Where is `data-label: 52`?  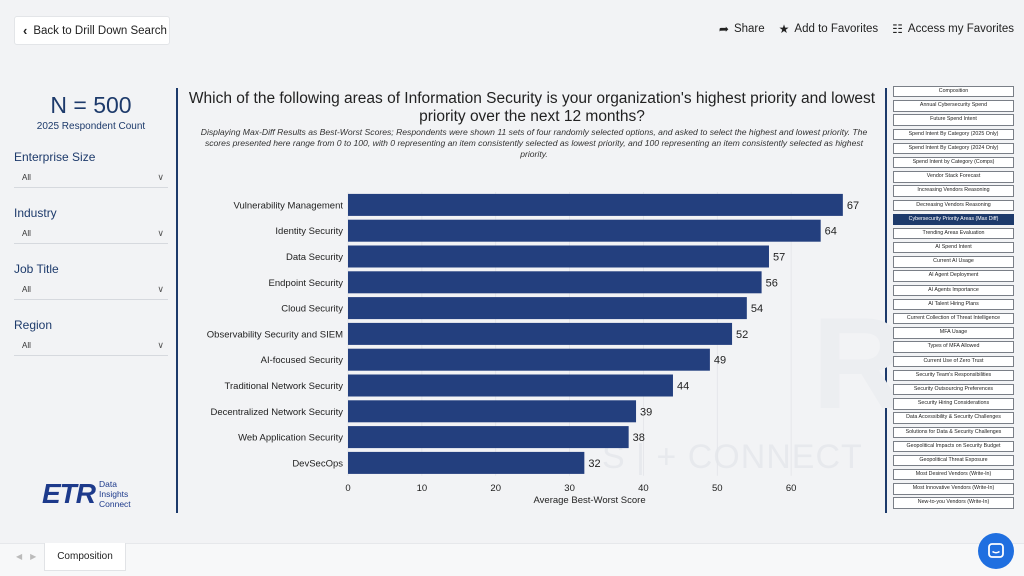 data-label: 52 is located at coordinates (742, 335).